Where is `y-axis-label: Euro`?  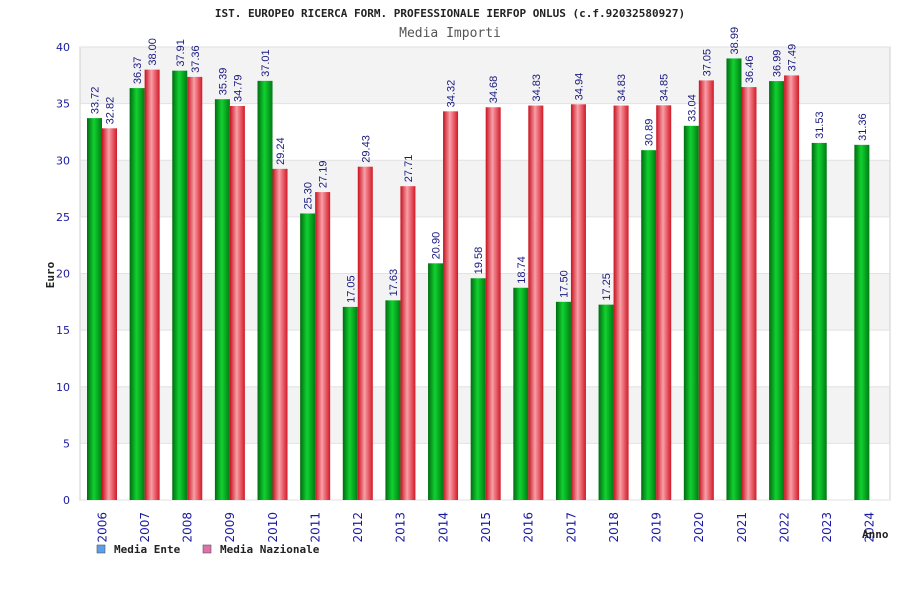 y-axis-label: Euro is located at coordinates (50, 274).